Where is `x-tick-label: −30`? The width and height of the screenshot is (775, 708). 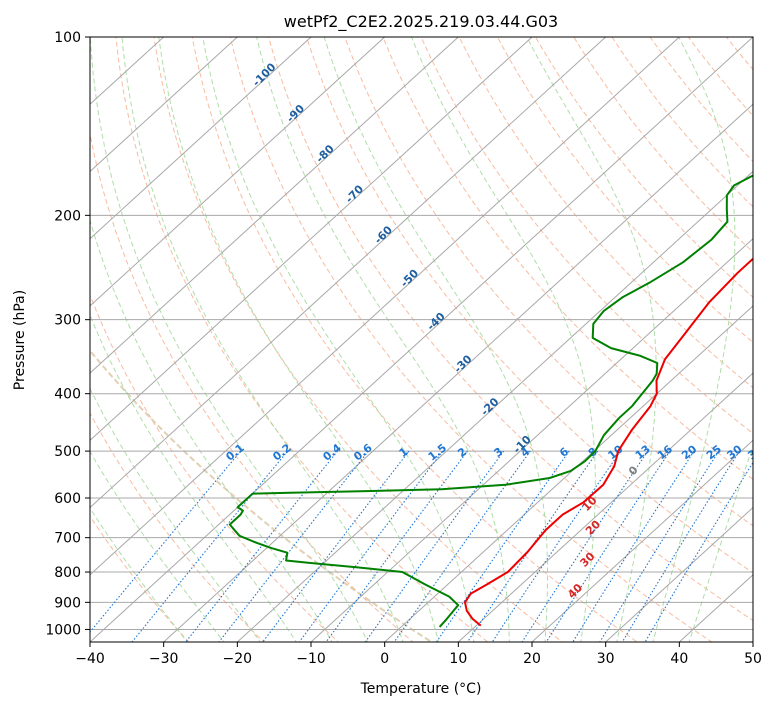 x-tick-label: −30 is located at coordinates (164, 659).